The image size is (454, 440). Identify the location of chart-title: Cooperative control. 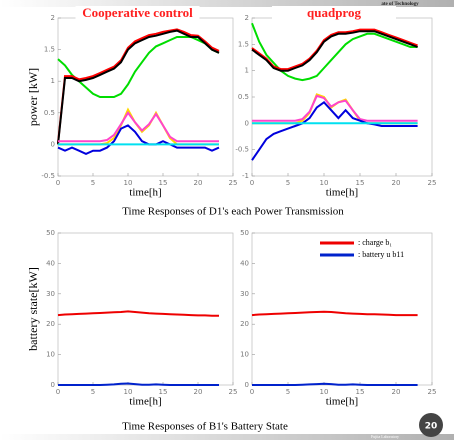
(137, 12).